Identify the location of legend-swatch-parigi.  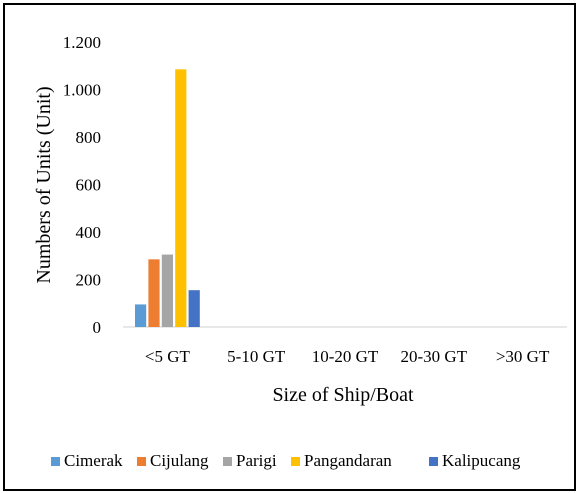
(227, 461).